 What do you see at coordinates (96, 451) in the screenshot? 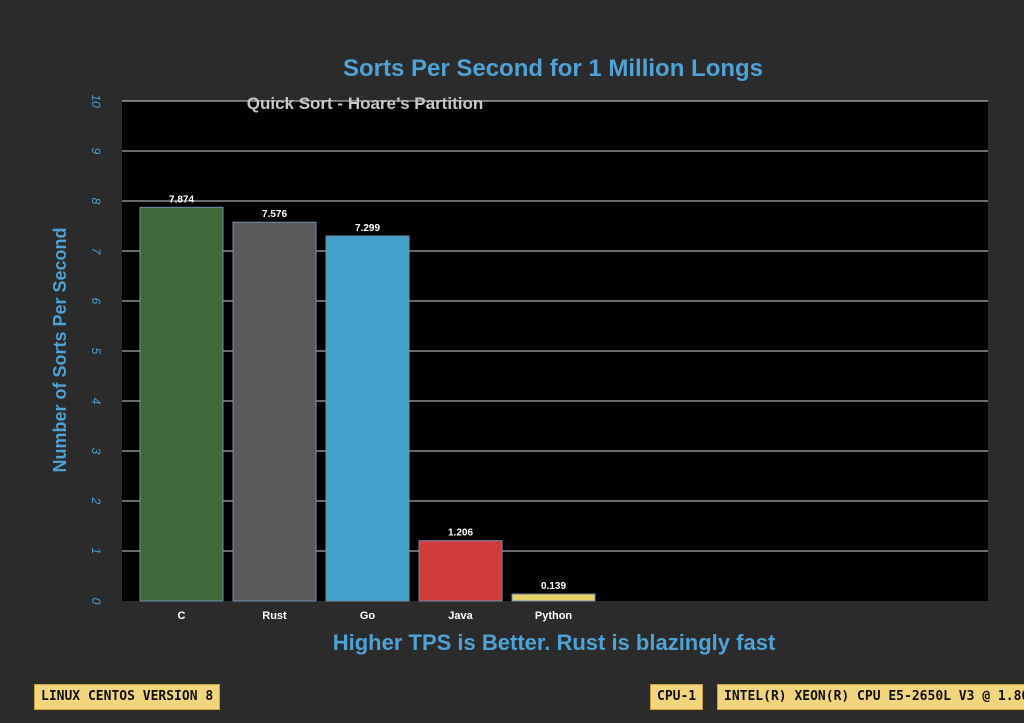
I see `y-tick-label: 3` at bounding box center [96, 451].